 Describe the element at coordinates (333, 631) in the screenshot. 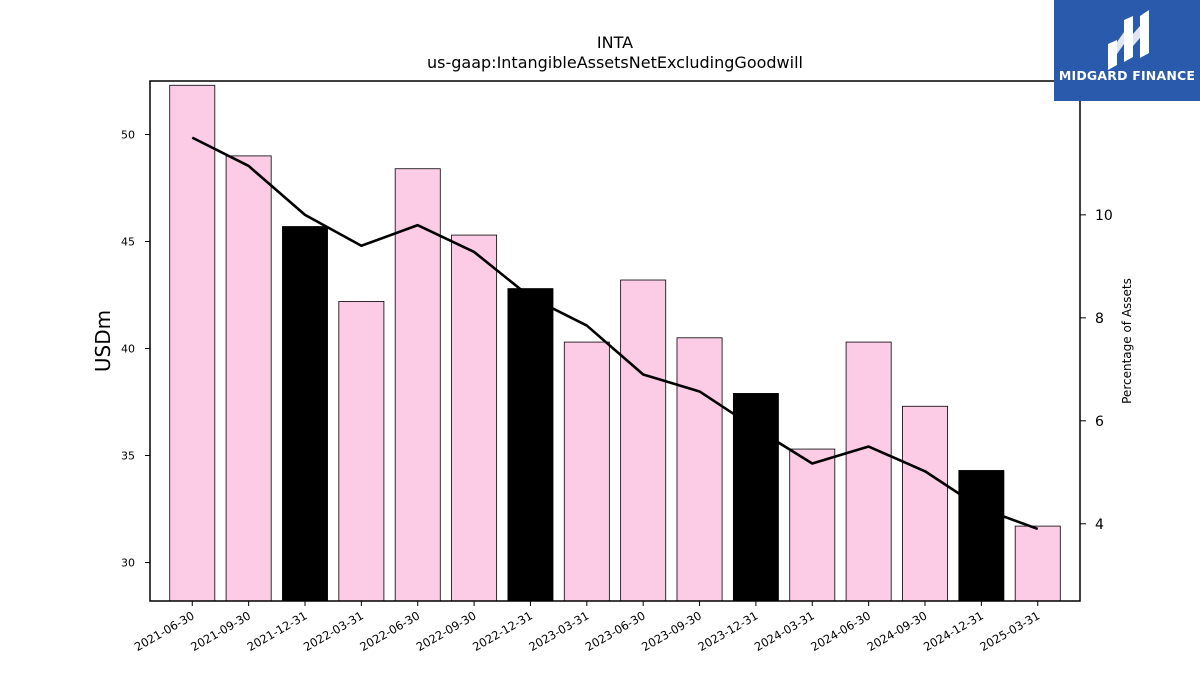

I see `x-tick-label-2022-03-31: 2022-03-31` at that location.